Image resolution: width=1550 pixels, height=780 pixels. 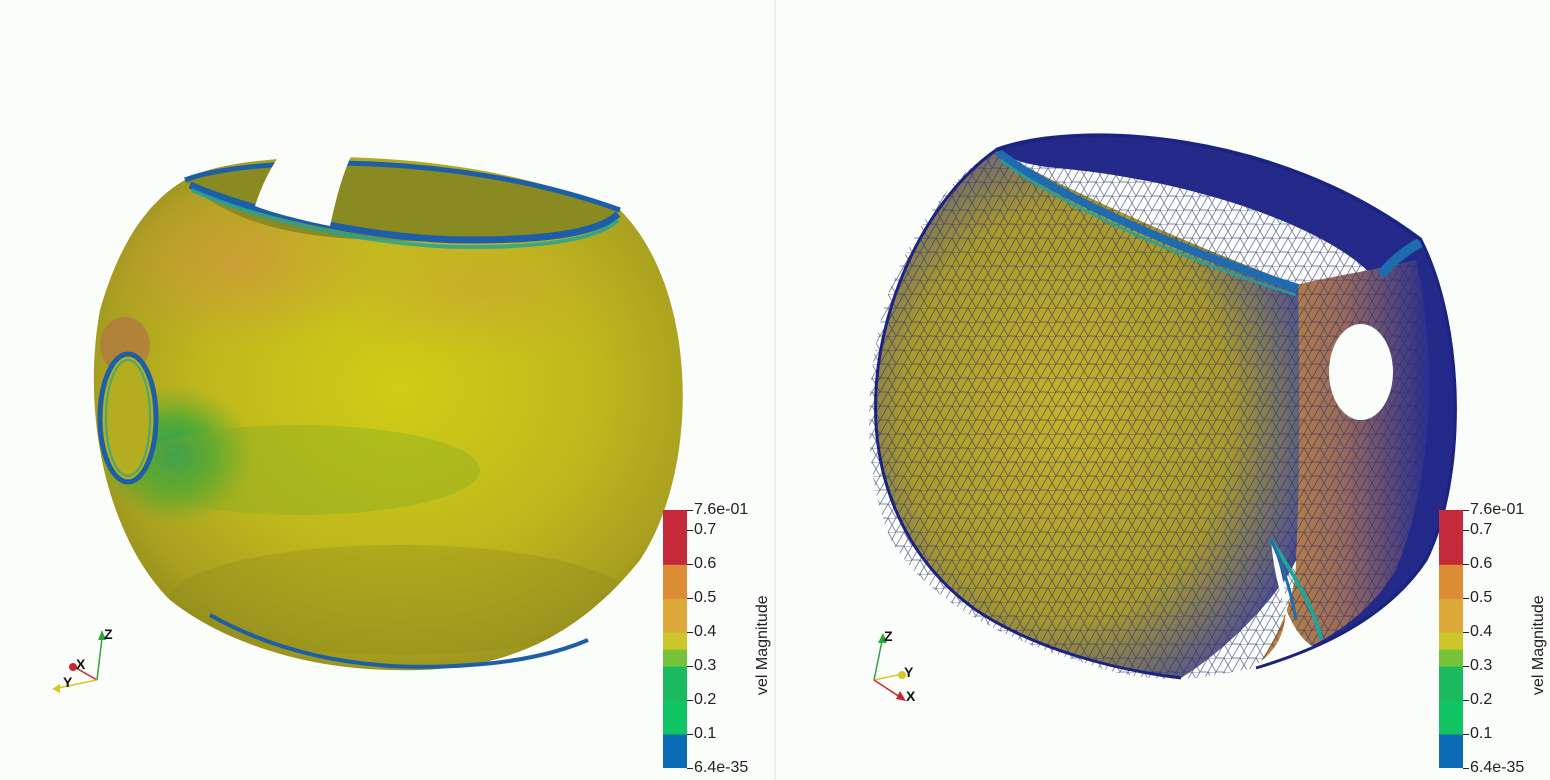 I want to click on scalar-bar-right, so click(x=1451, y=639).